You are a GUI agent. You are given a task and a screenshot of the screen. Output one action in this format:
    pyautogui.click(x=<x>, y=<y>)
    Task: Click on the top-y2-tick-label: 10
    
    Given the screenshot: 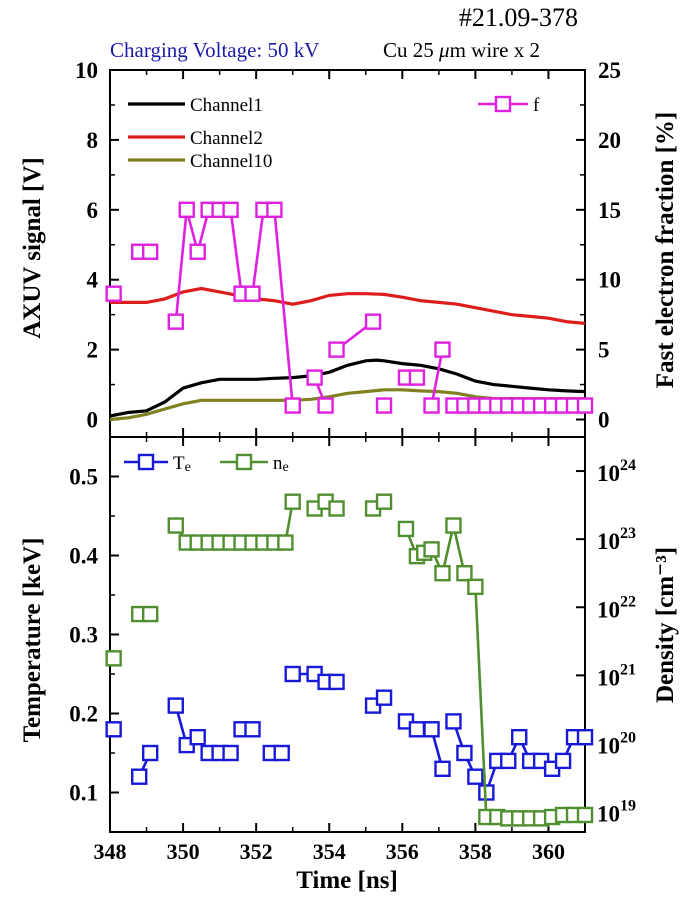 What is the action you would take?
    pyautogui.click(x=609, y=280)
    